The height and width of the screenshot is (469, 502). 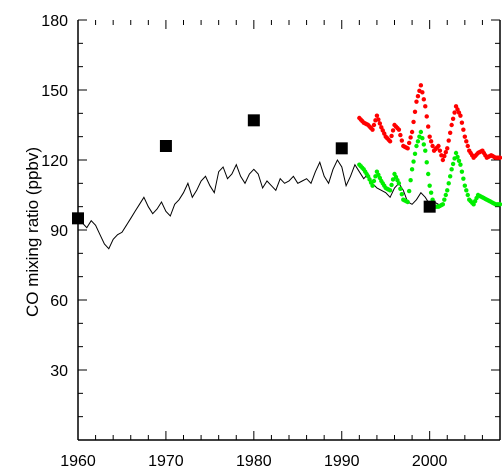 I want to click on y-axis-label: CO mixing ratio (ppbv), so click(x=32, y=232).